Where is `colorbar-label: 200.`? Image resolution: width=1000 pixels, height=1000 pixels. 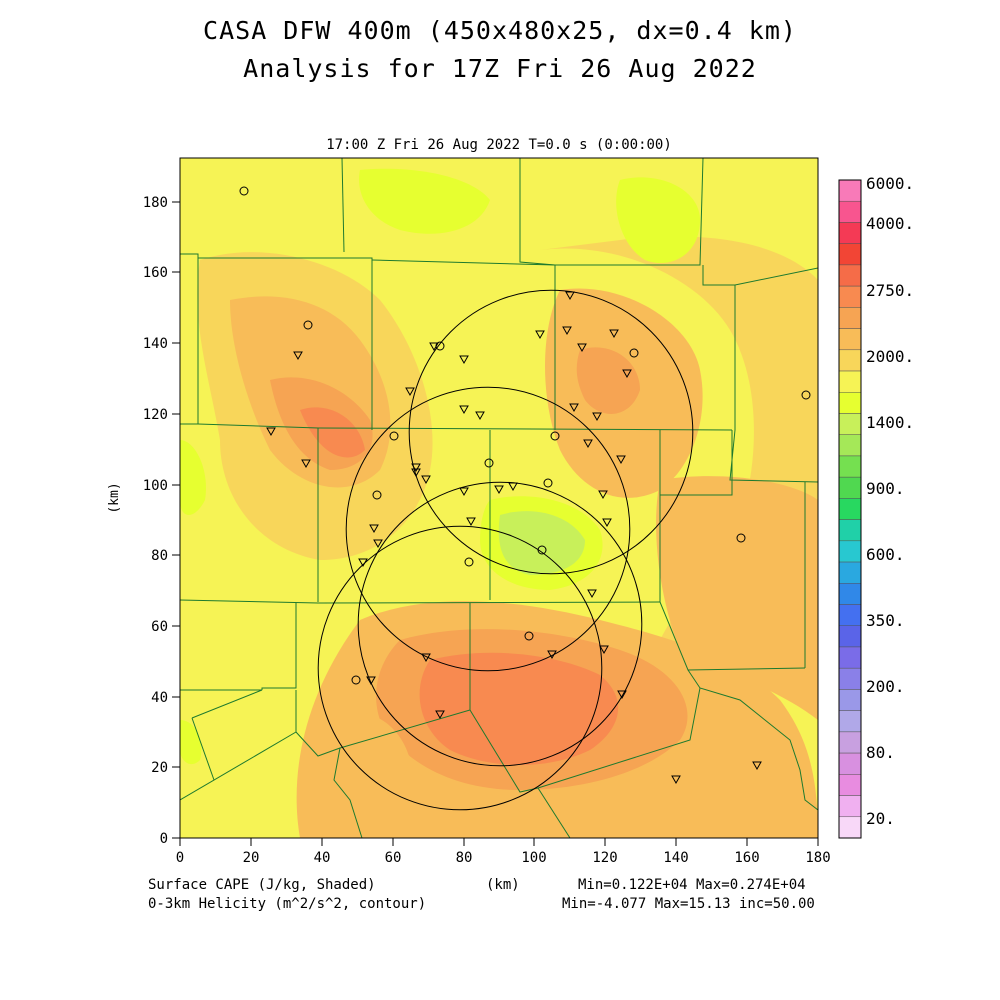 colorbar-label: 200. is located at coordinates (885, 686).